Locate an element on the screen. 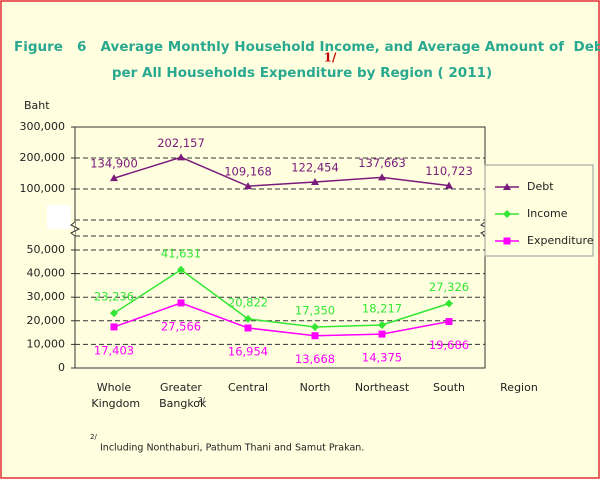  axis-break is located at coordinates (75, 229).